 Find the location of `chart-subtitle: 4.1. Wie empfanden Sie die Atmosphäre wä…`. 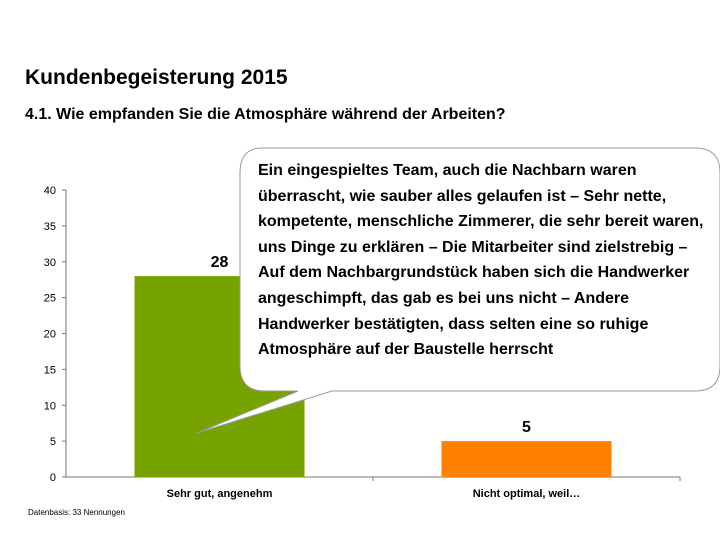

chart-subtitle: 4.1. Wie empfanden Sie die Atmosphäre wä… is located at coordinates (265, 114).